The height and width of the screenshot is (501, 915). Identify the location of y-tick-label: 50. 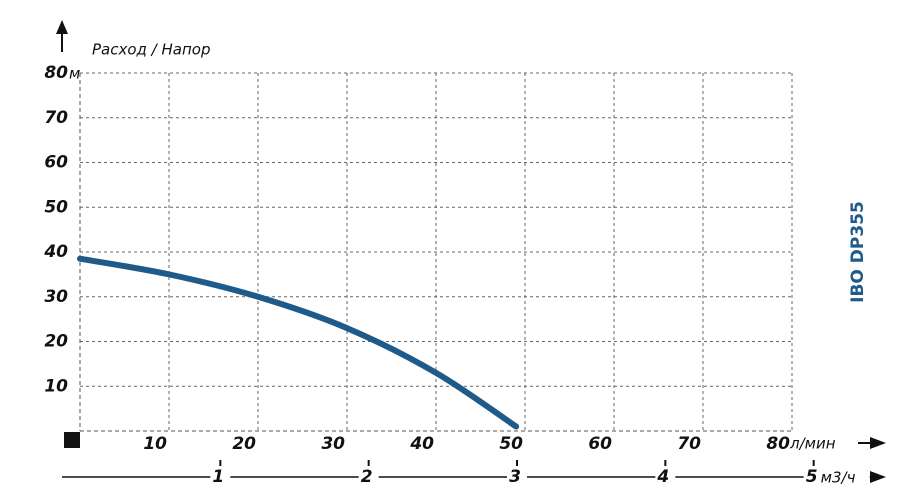
(56, 207).